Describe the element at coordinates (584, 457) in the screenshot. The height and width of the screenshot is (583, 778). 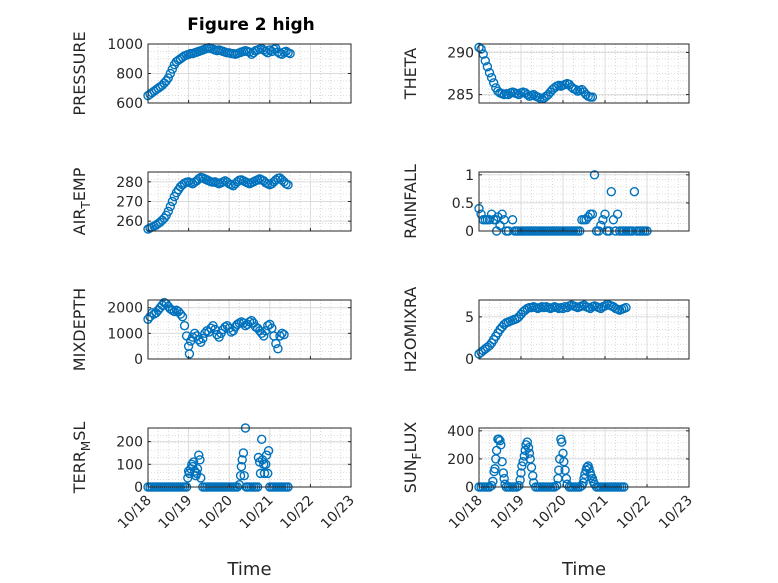
I see `minor-grid` at that location.